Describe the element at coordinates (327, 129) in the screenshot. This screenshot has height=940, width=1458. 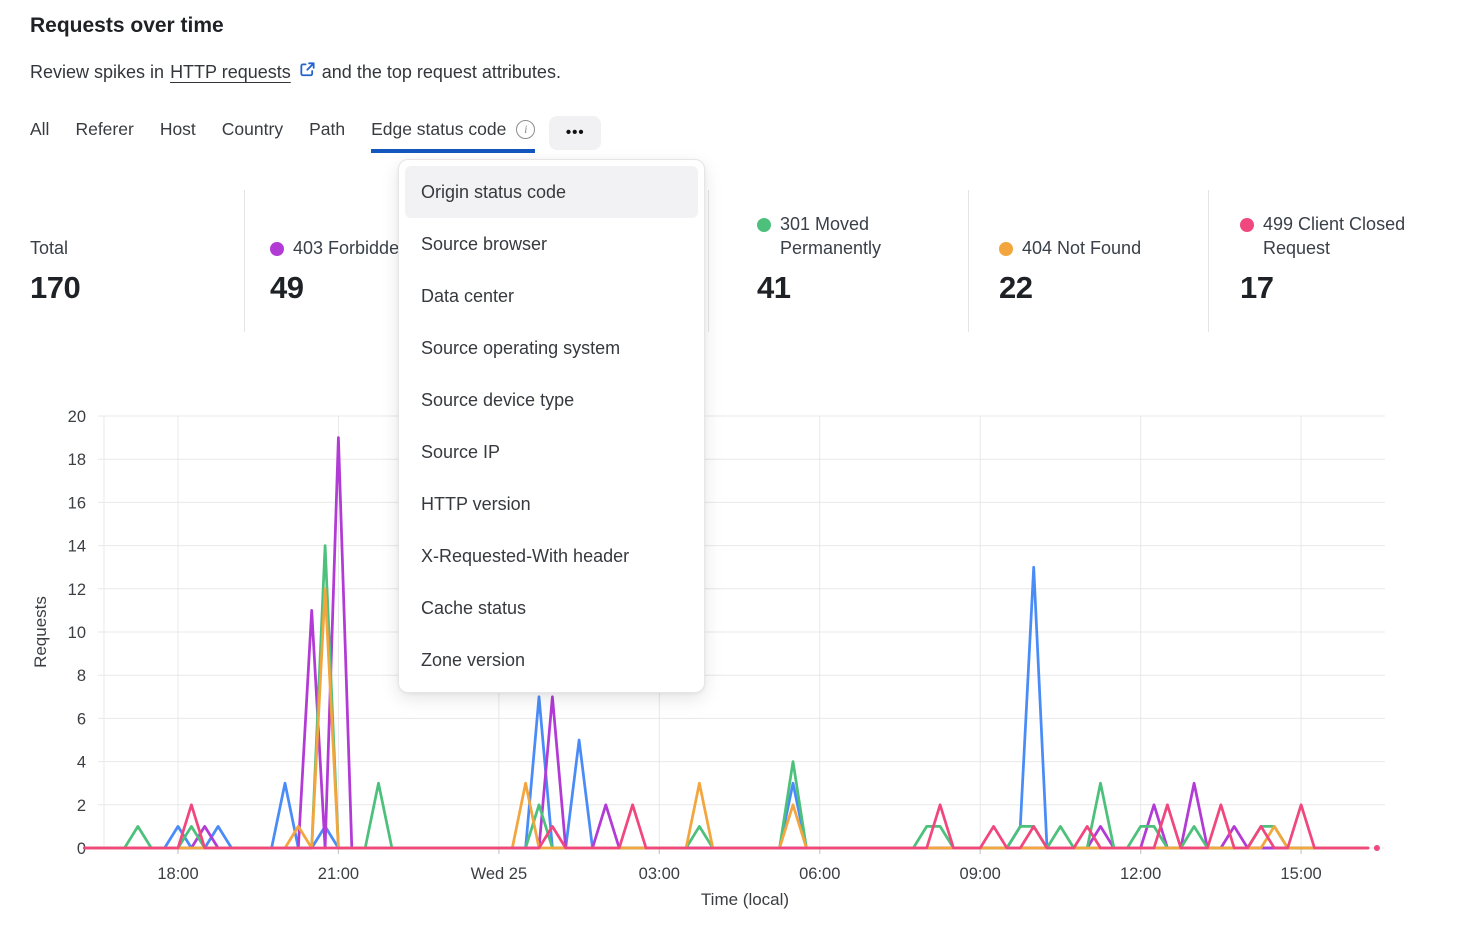
I see `tab-label: Path` at that location.